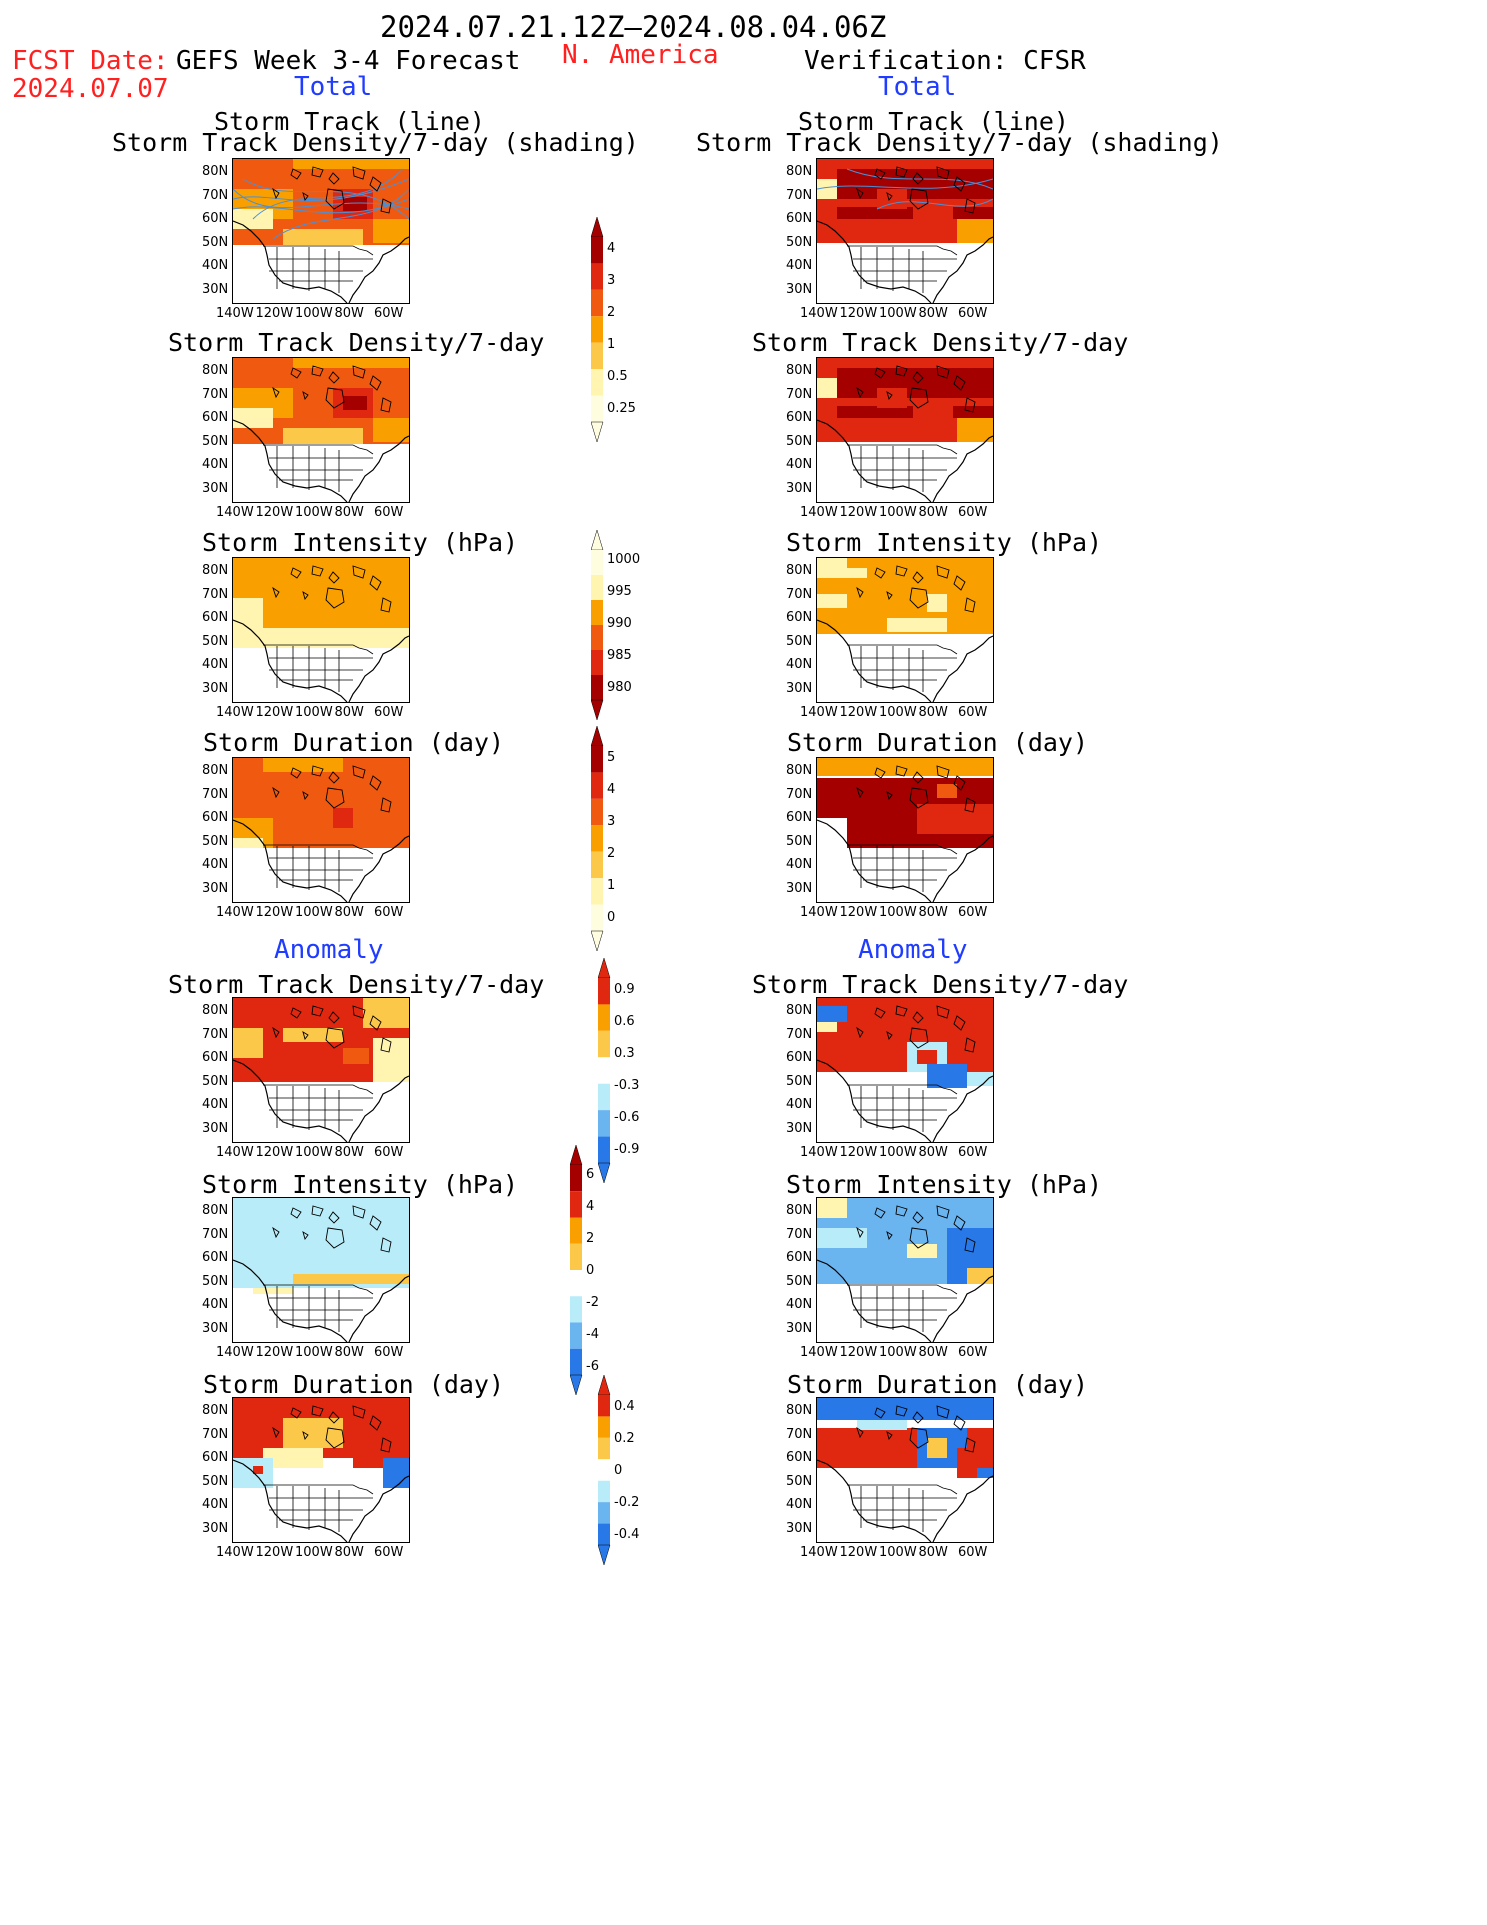 Image resolution: width=1487 pixels, height=1925 pixels. Describe the element at coordinates (624, 1406) in the screenshot. I see `colorbar-tick-label: 0.4` at that location.